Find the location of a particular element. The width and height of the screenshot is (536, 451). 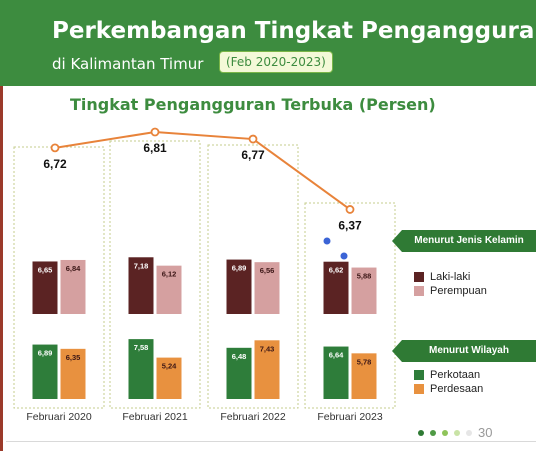

data-label-perdesaan: 5,78 is located at coordinates (364, 361).